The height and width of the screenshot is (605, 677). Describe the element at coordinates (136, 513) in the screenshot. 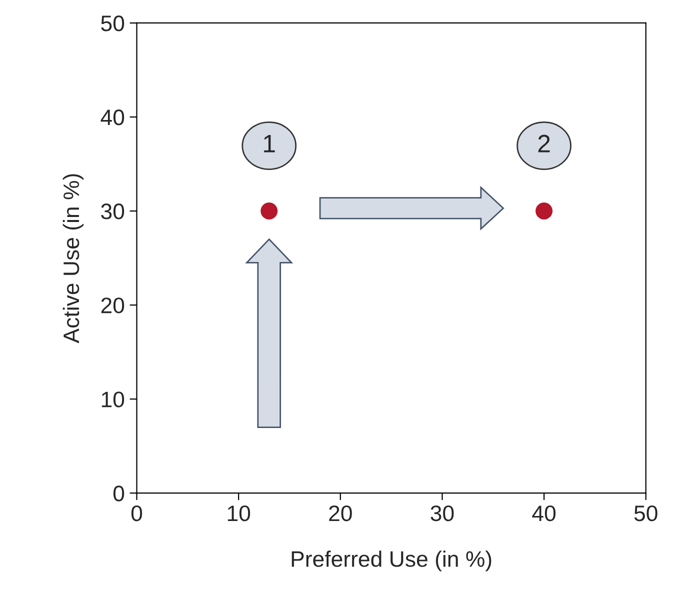

I see `x-tick-label: 0` at that location.